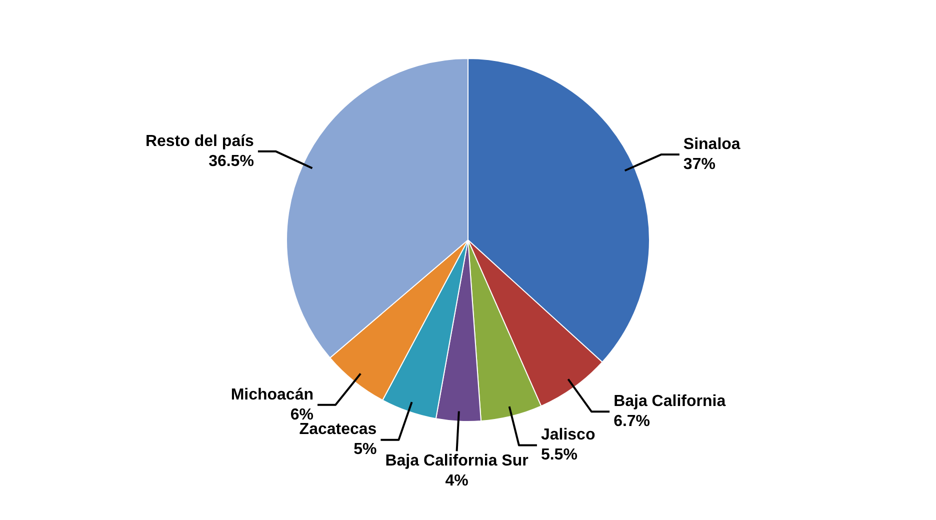 This screenshot has height=520, width=936. What do you see at coordinates (699, 164) in the screenshot?
I see `data-label: 37%` at bounding box center [699, 164].